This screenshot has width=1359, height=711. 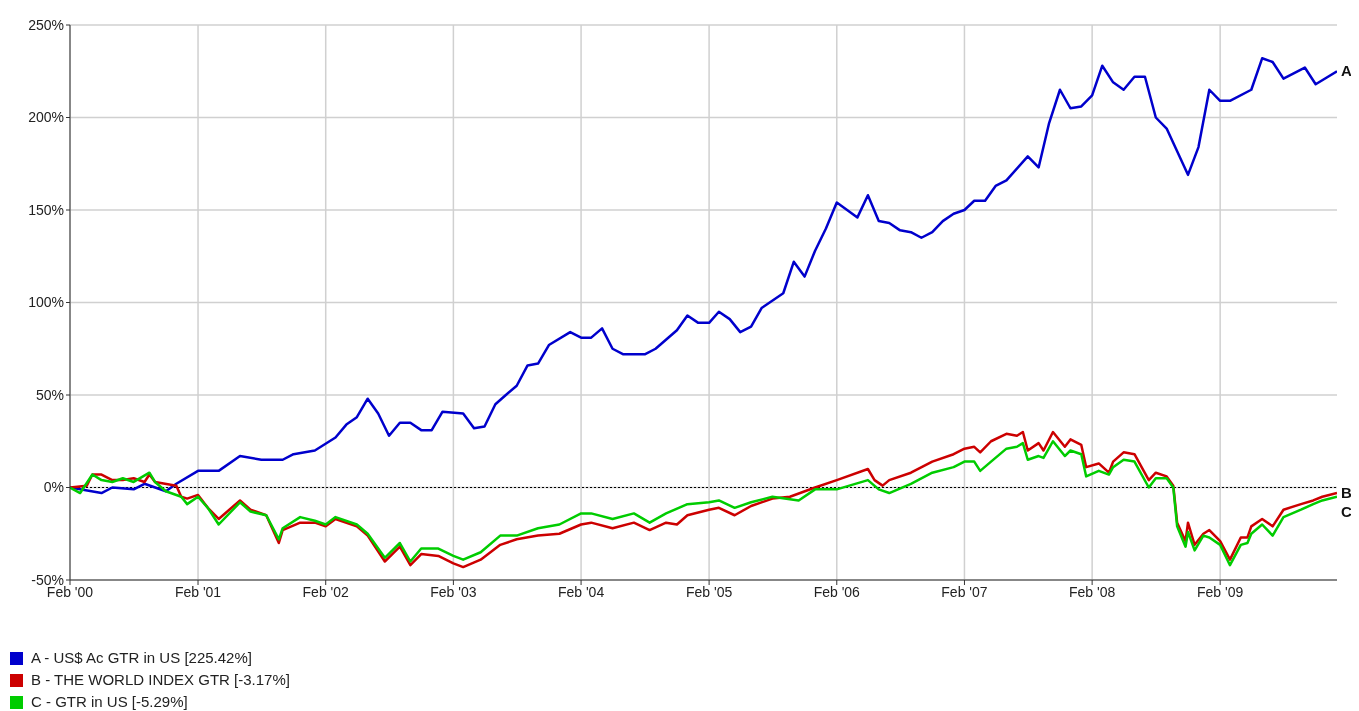 I want to click on y-tick-label: 50%, so click(x=49, y=394).